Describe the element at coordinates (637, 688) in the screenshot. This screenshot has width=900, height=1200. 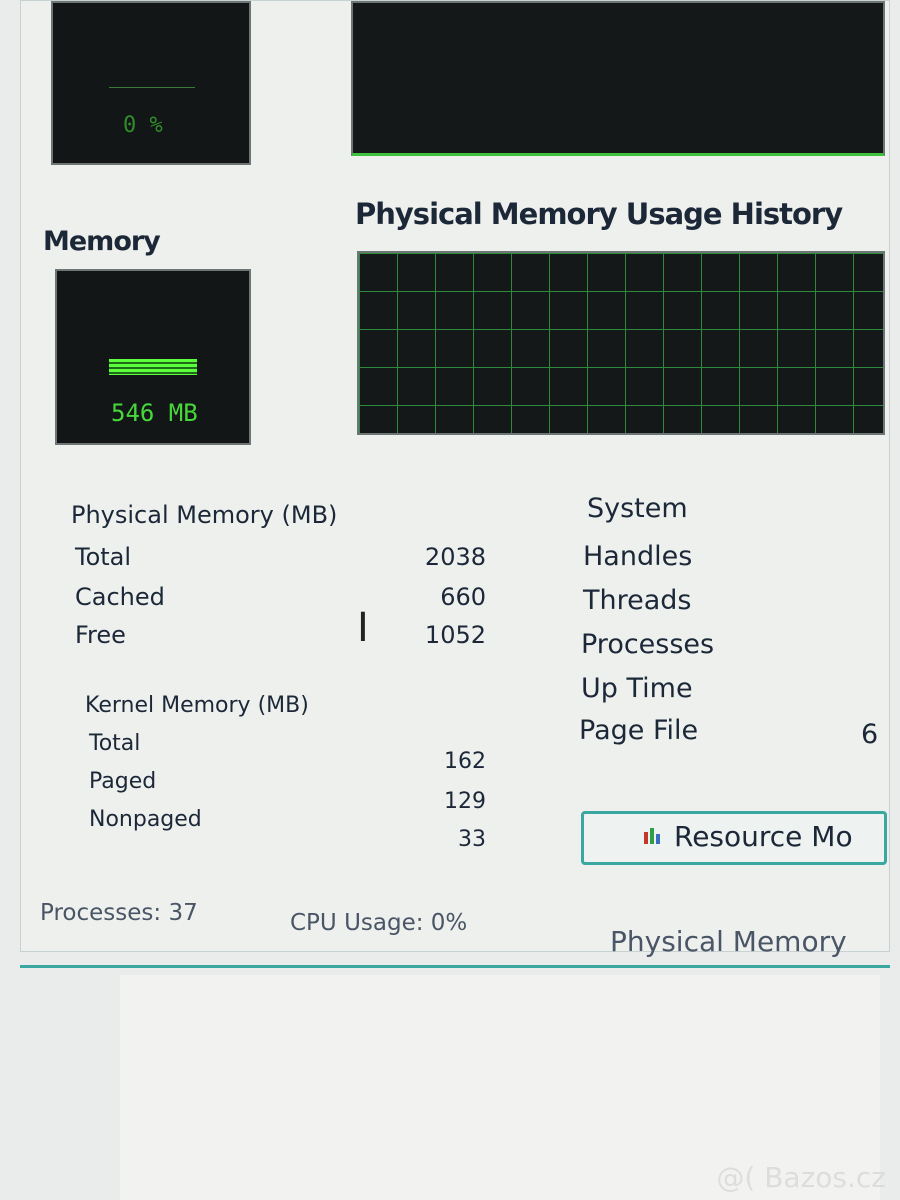
I see `system-uptime-label: Up Time` at that location.